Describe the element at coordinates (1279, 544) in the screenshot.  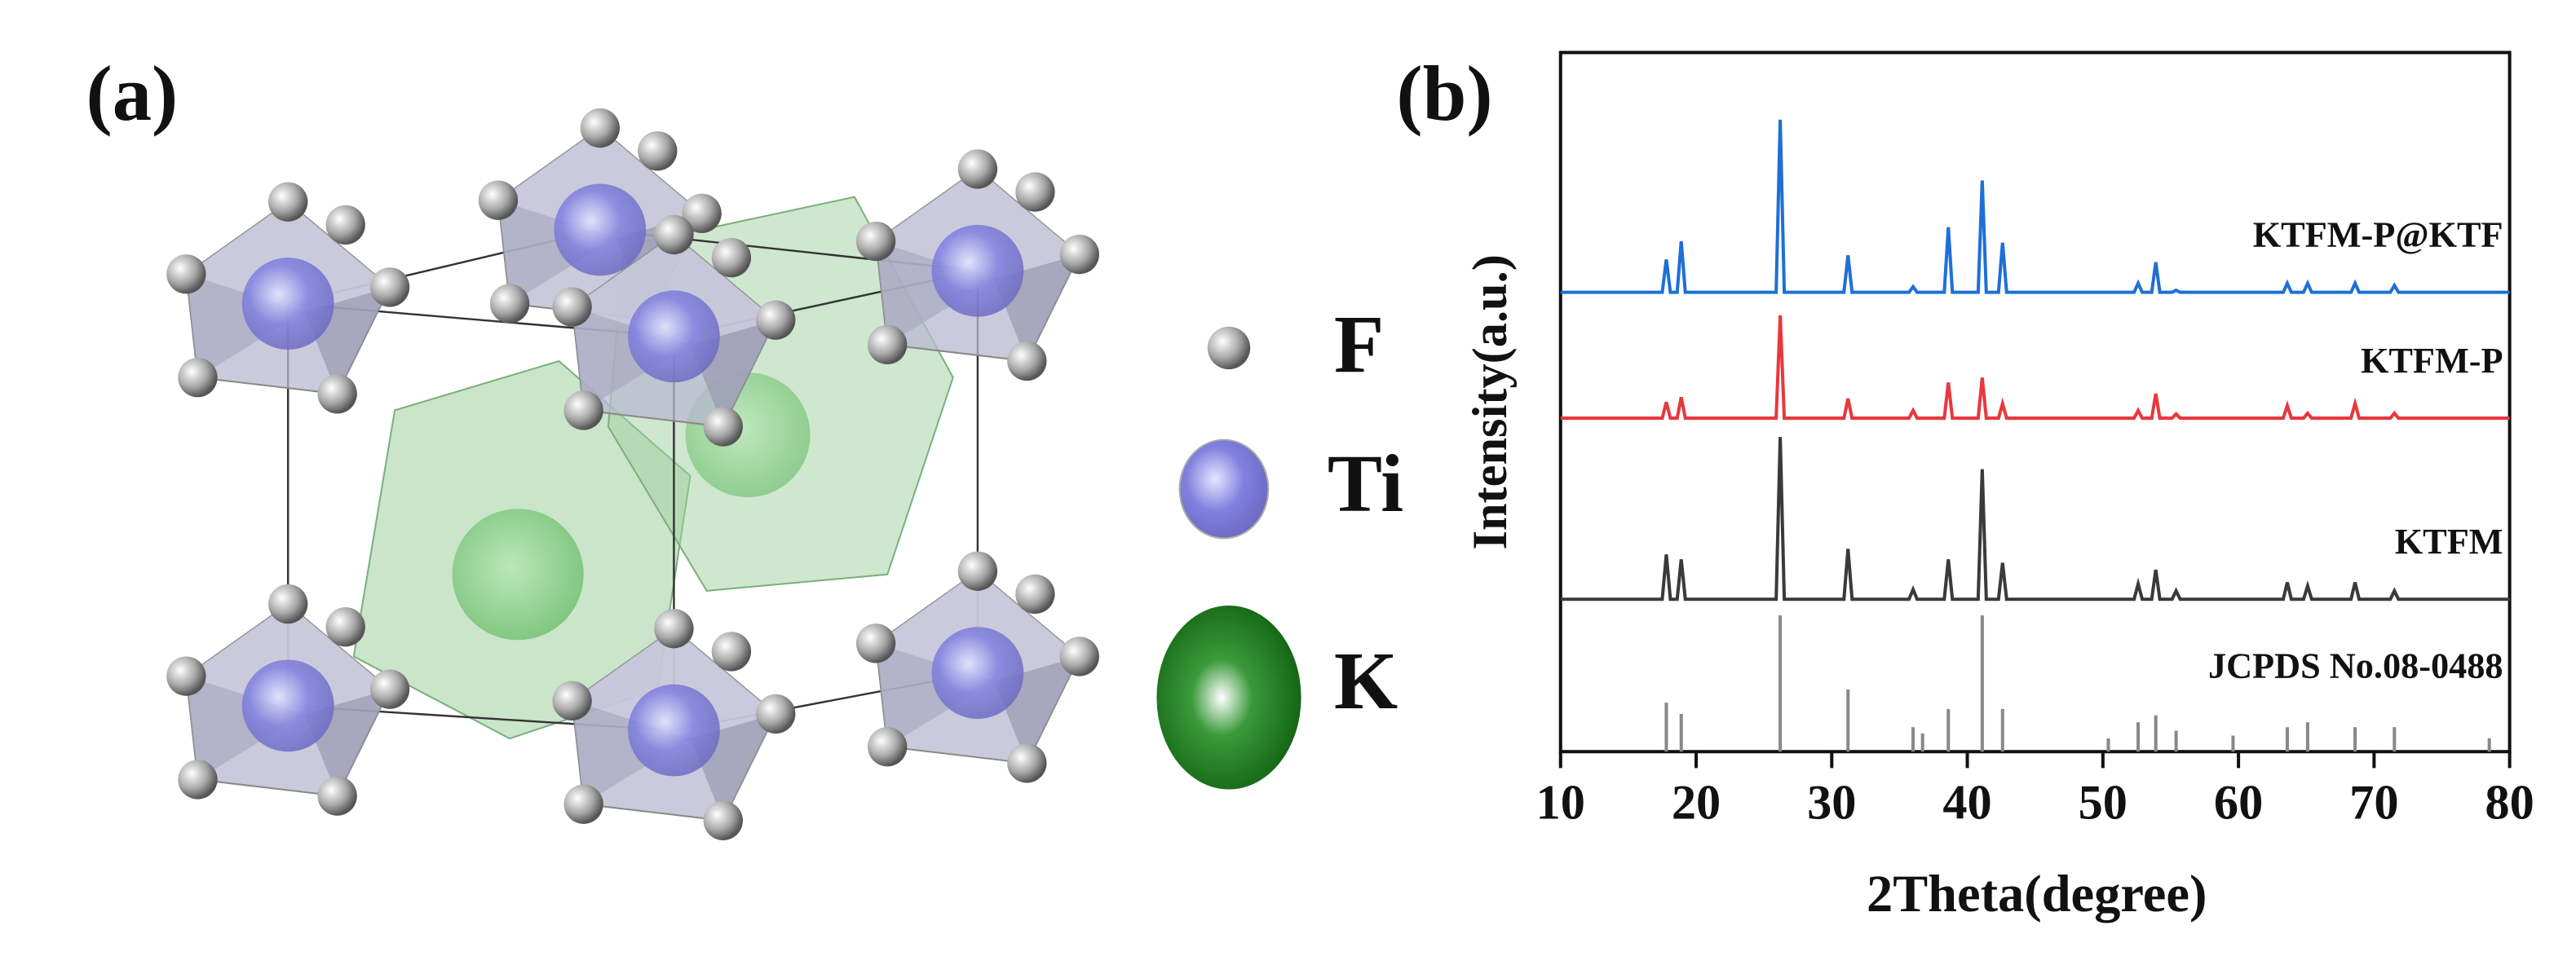
I see `structure-legend: F Ti K` at that location.